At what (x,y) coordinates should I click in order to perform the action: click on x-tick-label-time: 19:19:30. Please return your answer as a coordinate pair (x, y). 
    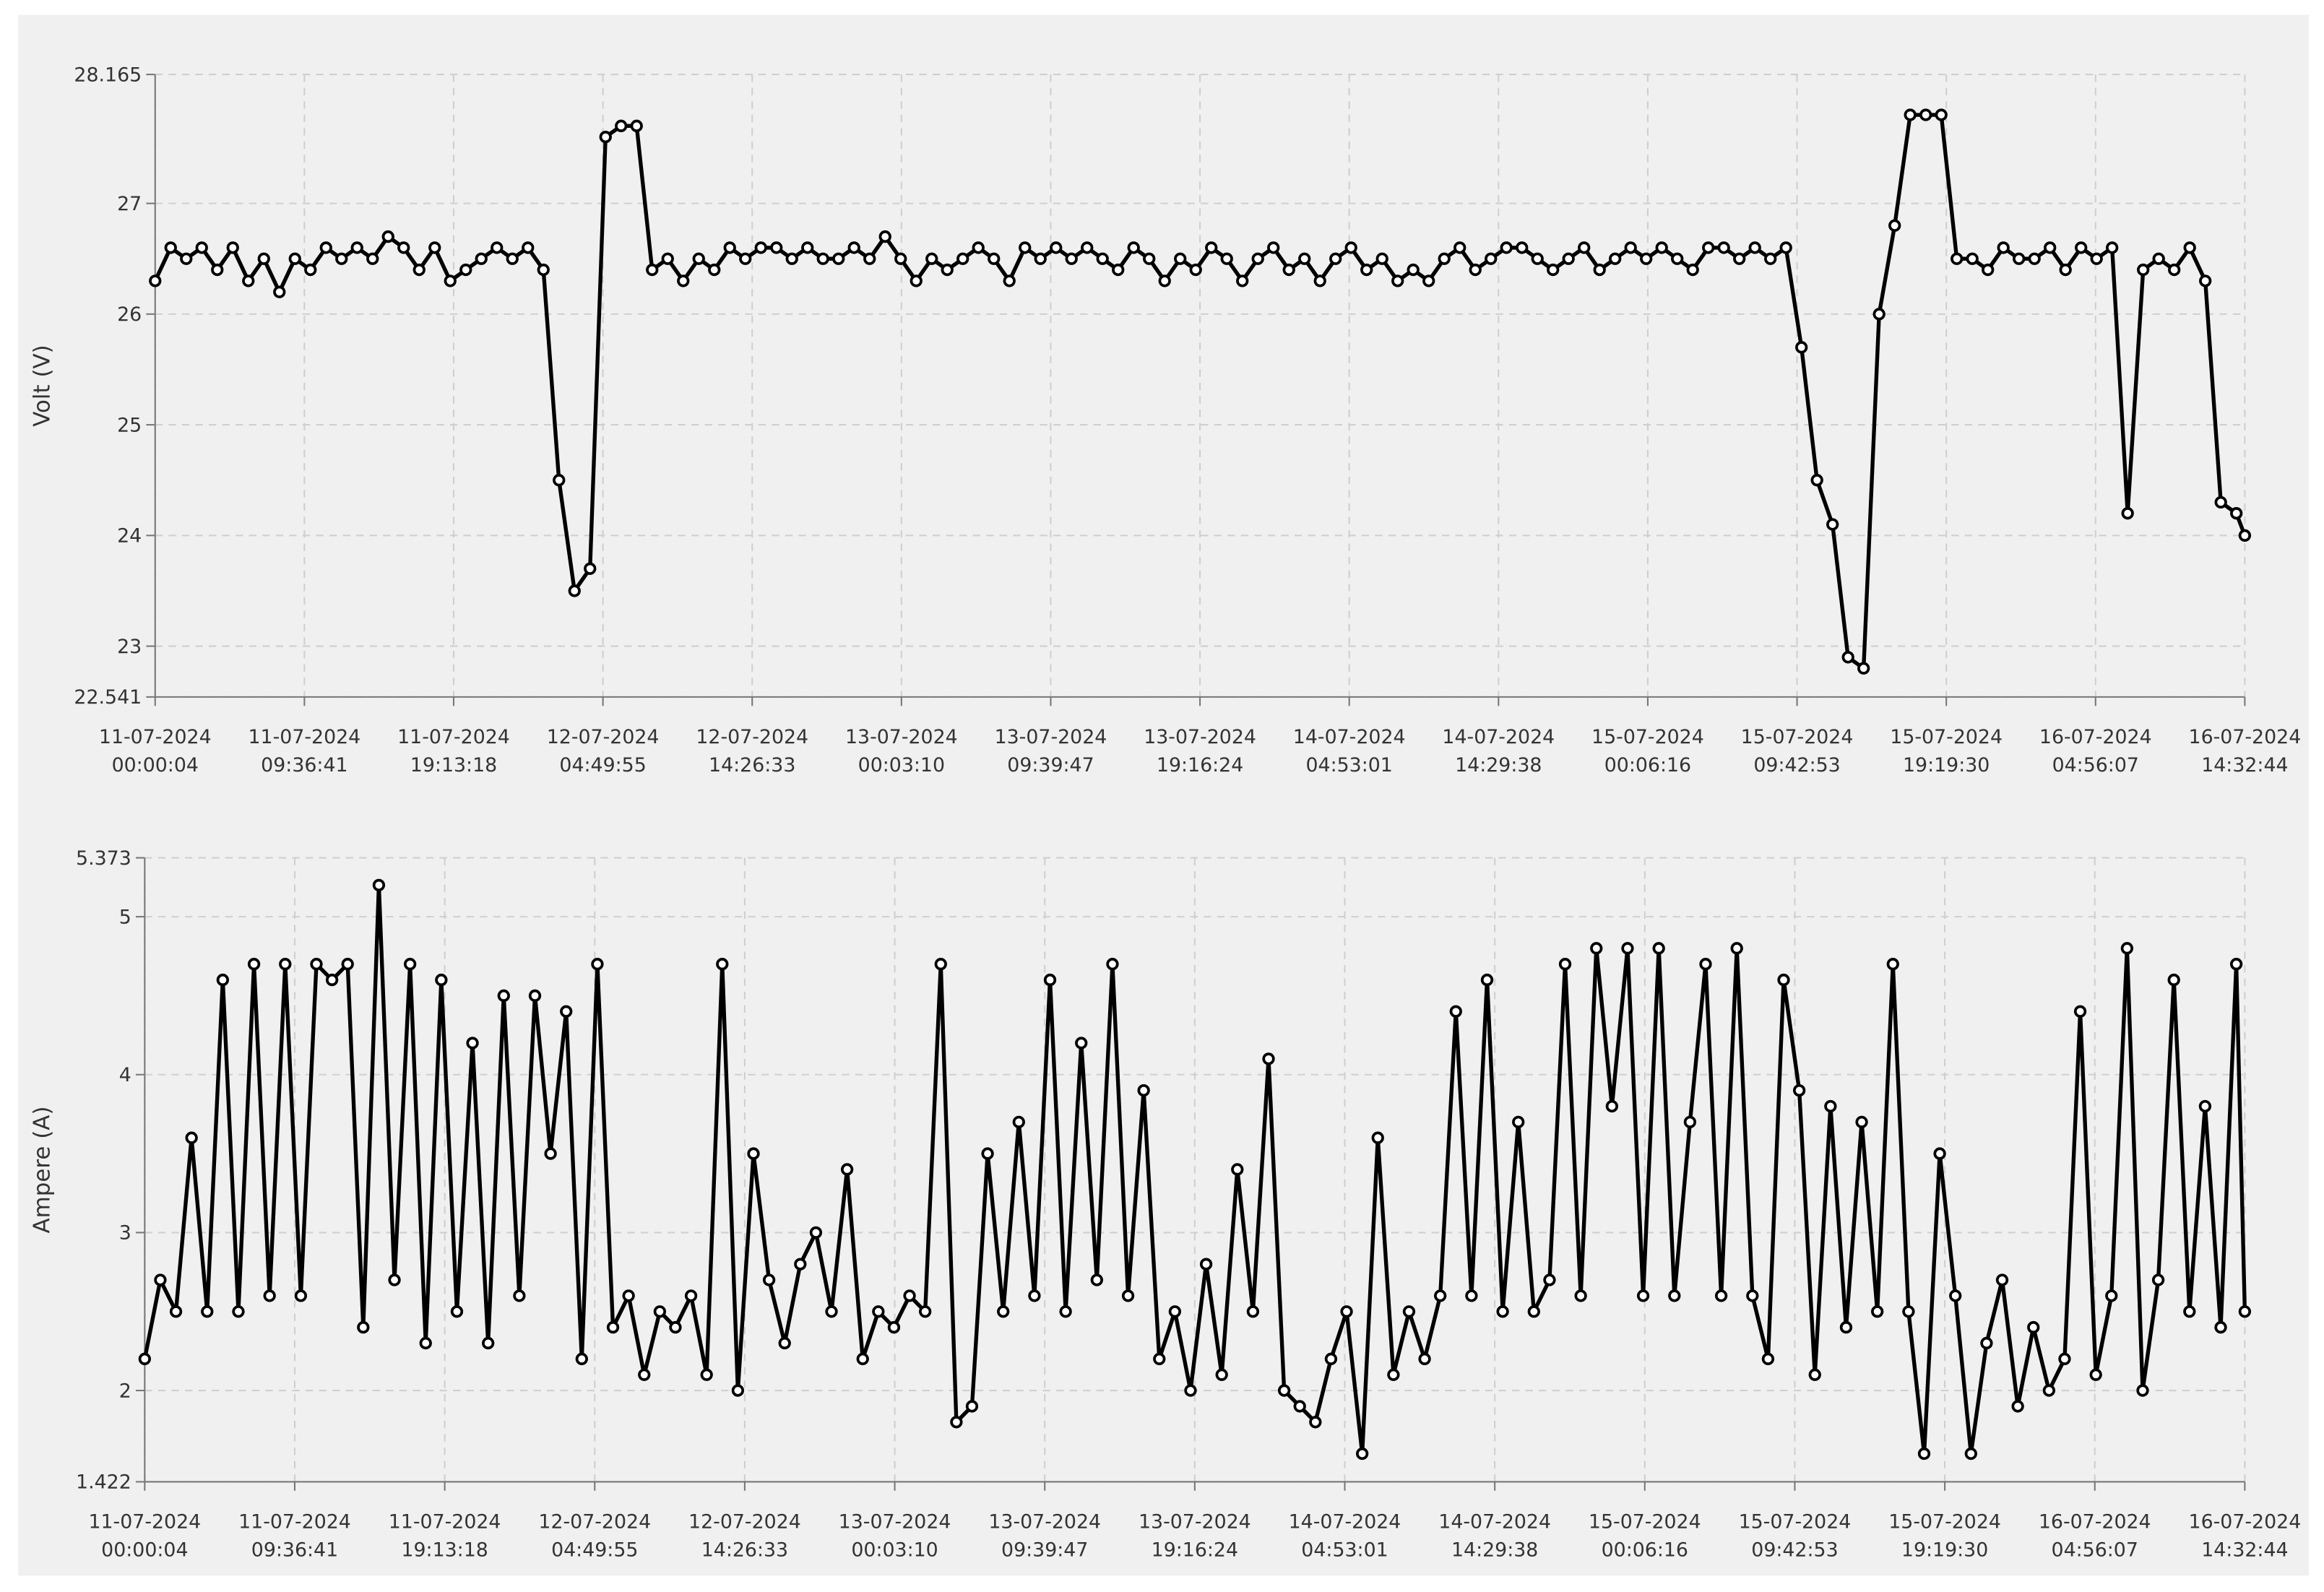
    Looking at the image, I should click on (1946, 765).